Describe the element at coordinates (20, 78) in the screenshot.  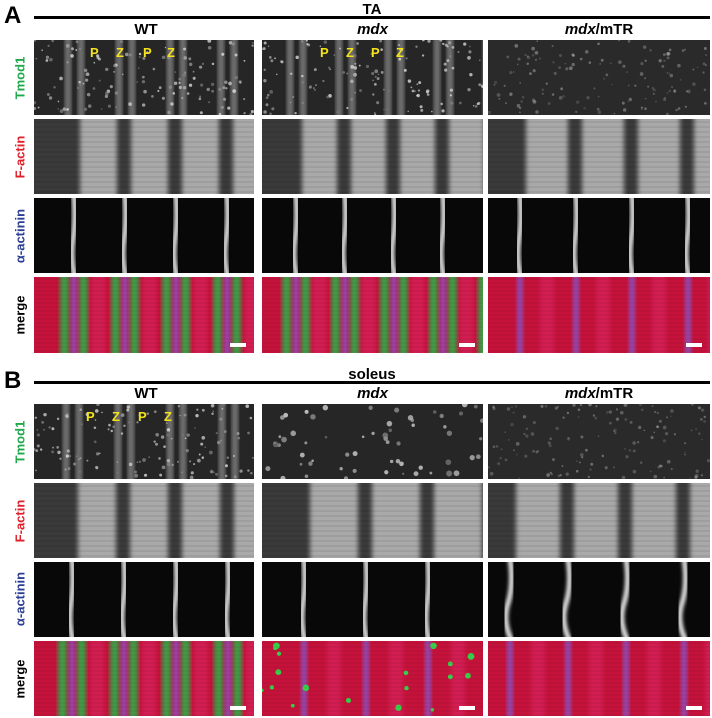
I see `panel-a-row-tmod1: Tmod1` at that location.